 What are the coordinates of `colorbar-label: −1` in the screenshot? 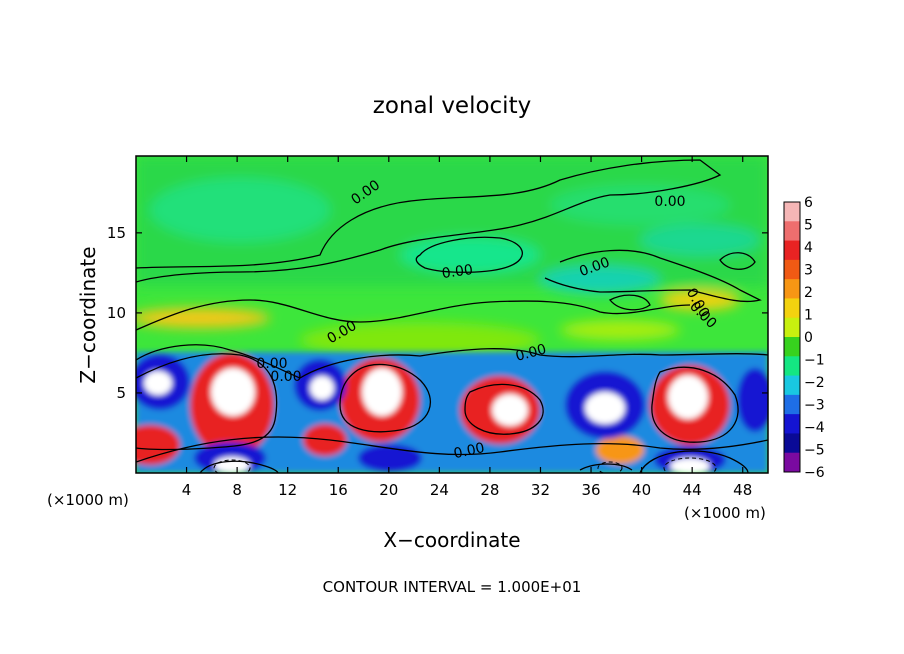 It's located at (814, 361).